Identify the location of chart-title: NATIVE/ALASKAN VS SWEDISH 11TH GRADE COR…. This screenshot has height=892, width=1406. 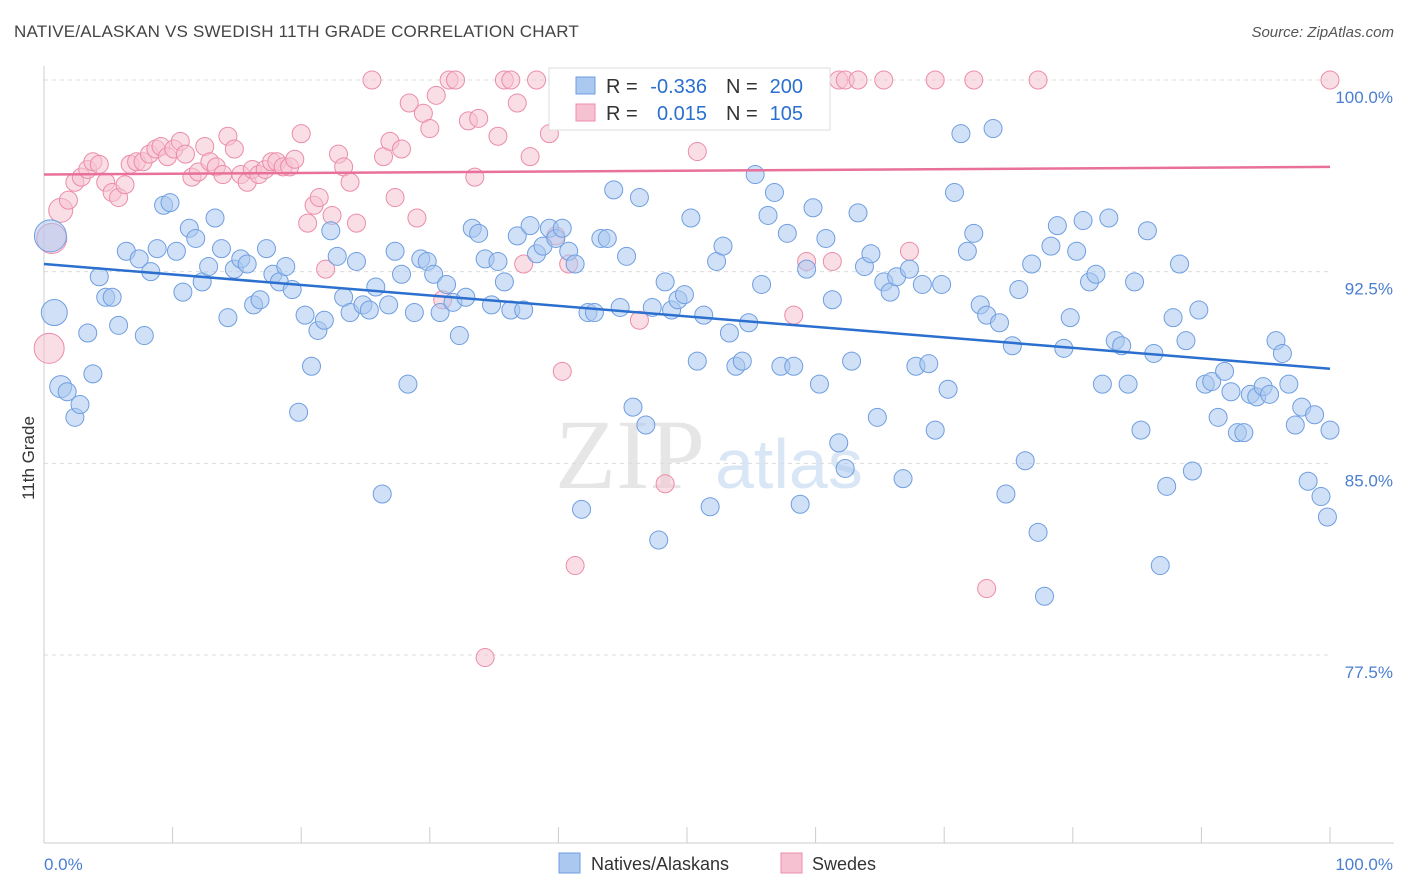
(296, 31).